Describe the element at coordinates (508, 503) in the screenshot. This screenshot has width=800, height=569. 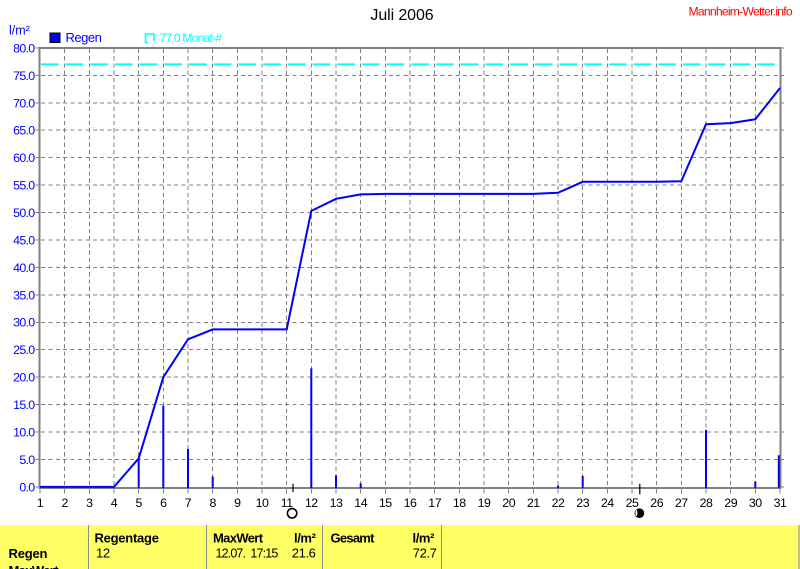
I see `svg-text: 20` at that location.